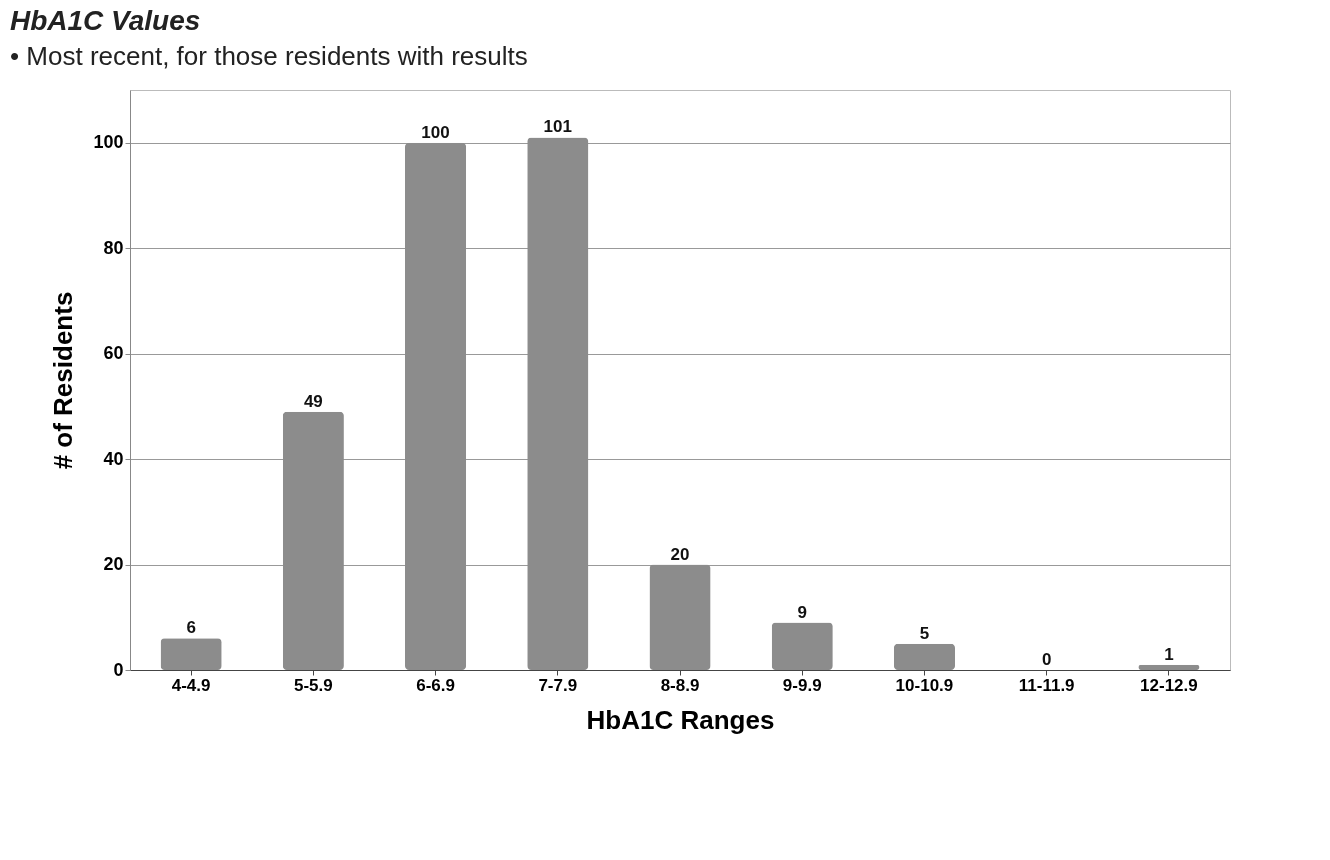 This screenshot has width=1330, height=860. Describe the element at coordinates (1169, 654) in the screenshot. I see `data-label: 1` at that location.